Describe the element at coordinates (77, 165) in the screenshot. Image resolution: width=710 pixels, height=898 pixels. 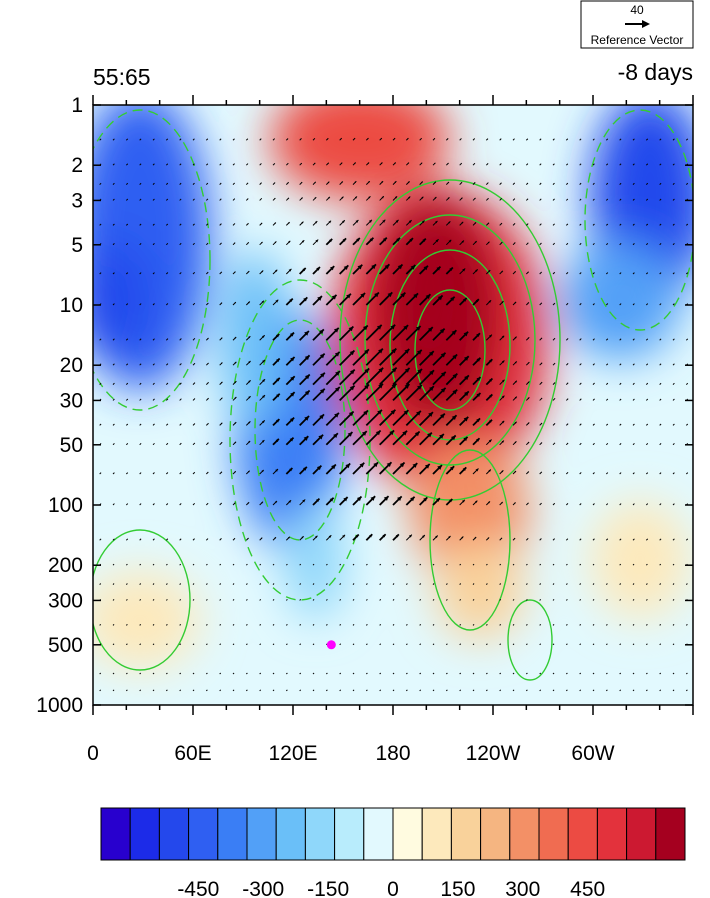
I see `y-tick-label: 2` at that location.